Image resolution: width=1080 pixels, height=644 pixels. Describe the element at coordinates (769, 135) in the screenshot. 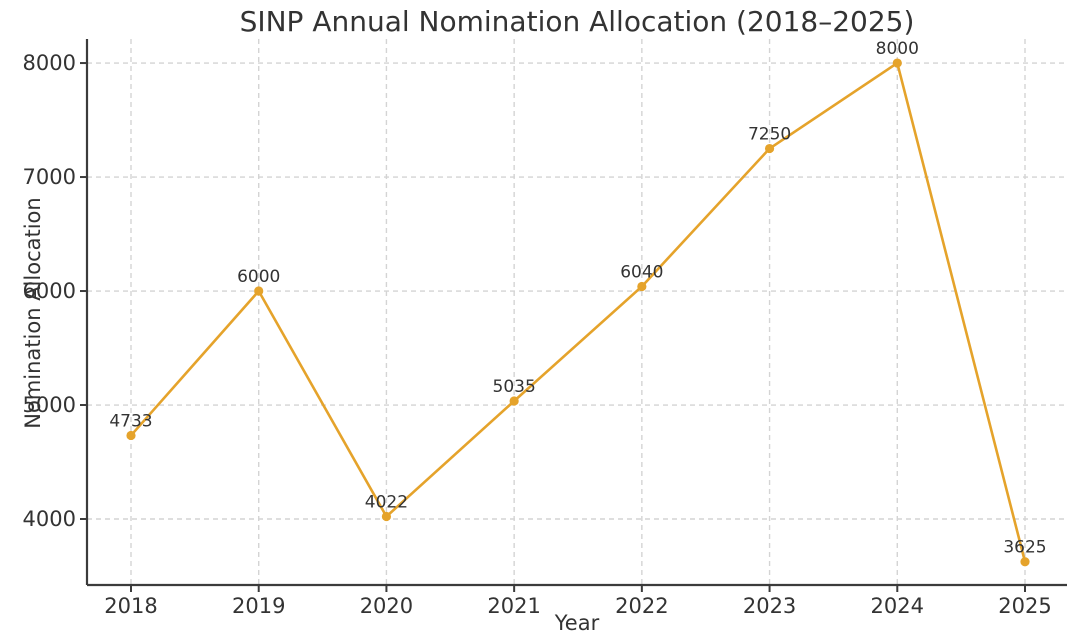

I see `data-point-label: 7250` at that location.